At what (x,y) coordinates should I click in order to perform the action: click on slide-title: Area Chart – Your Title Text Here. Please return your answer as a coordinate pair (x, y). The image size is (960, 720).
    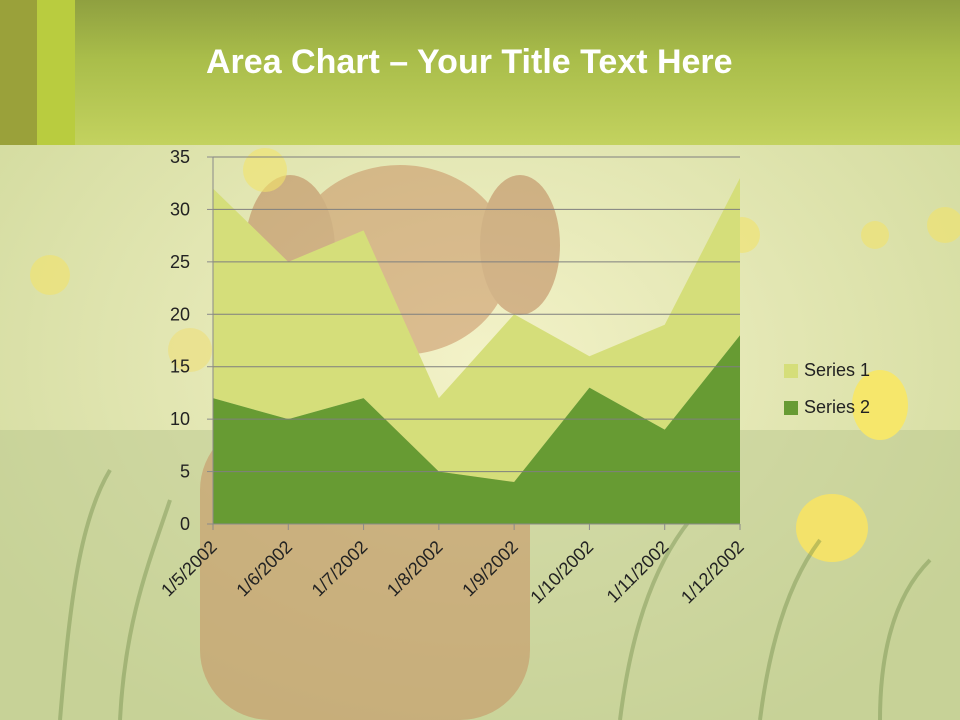
    Looking at the image, I should click on (469, 62).